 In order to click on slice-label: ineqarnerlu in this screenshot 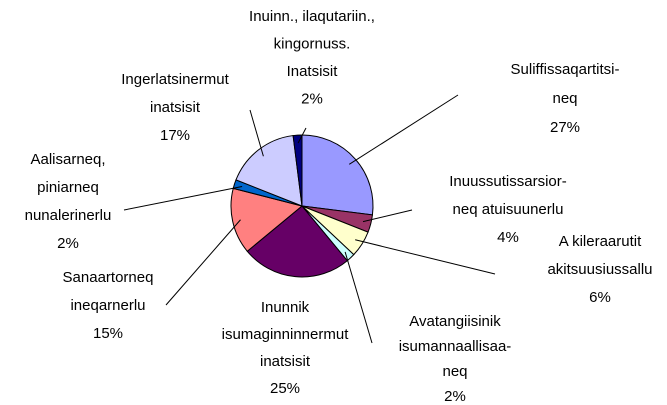, I will do `click(107, 305)`.